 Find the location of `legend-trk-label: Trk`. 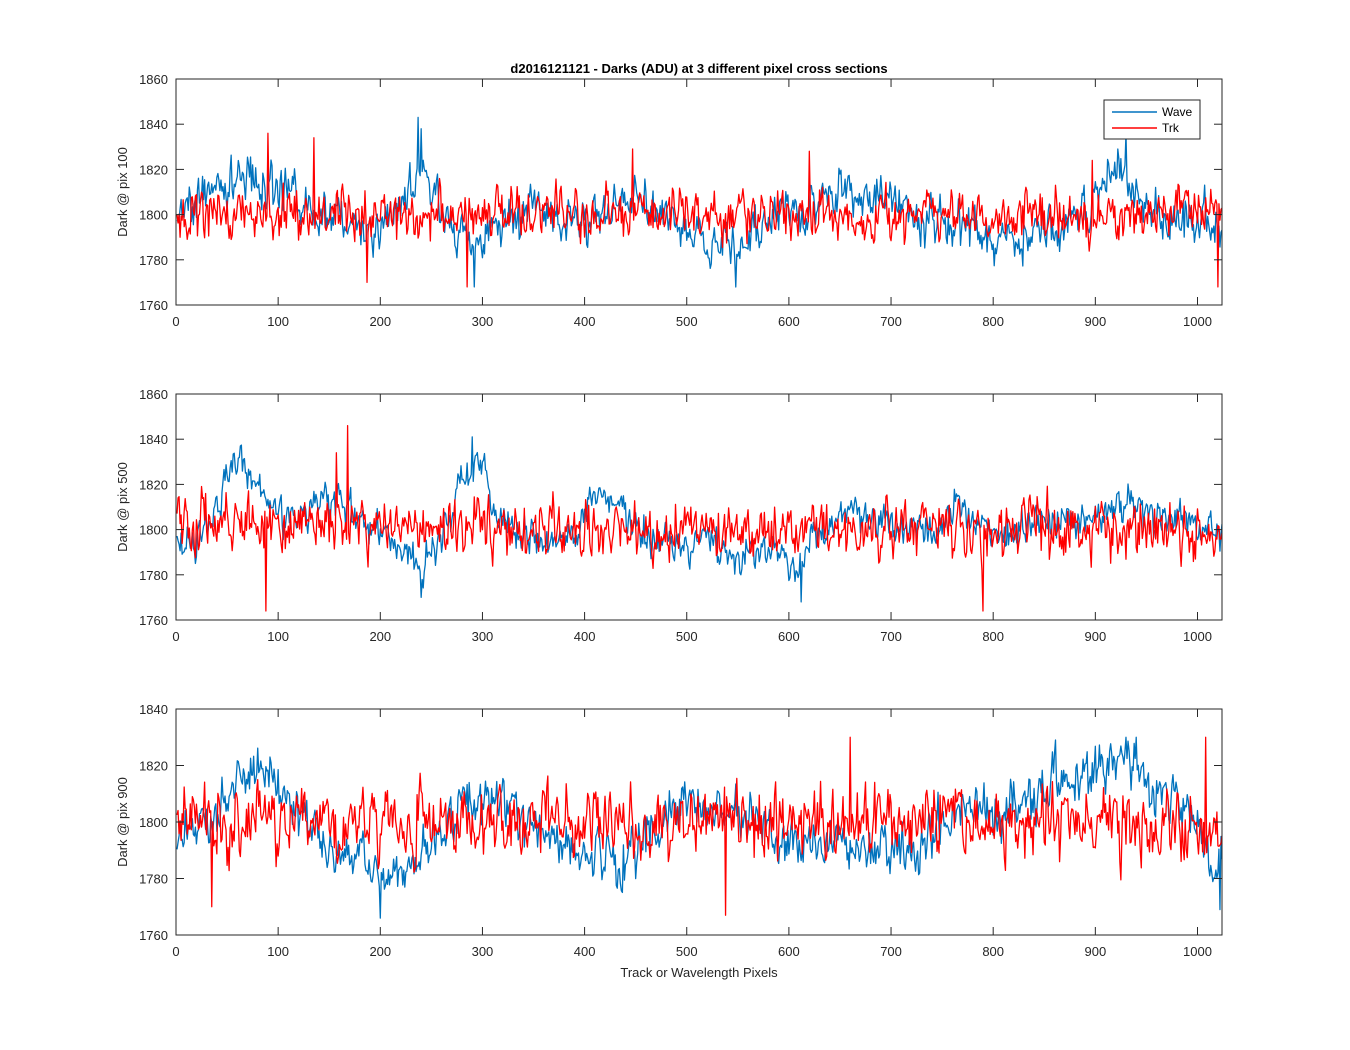

legend-trk-label: Trk is located at coordinates (1171, 128).